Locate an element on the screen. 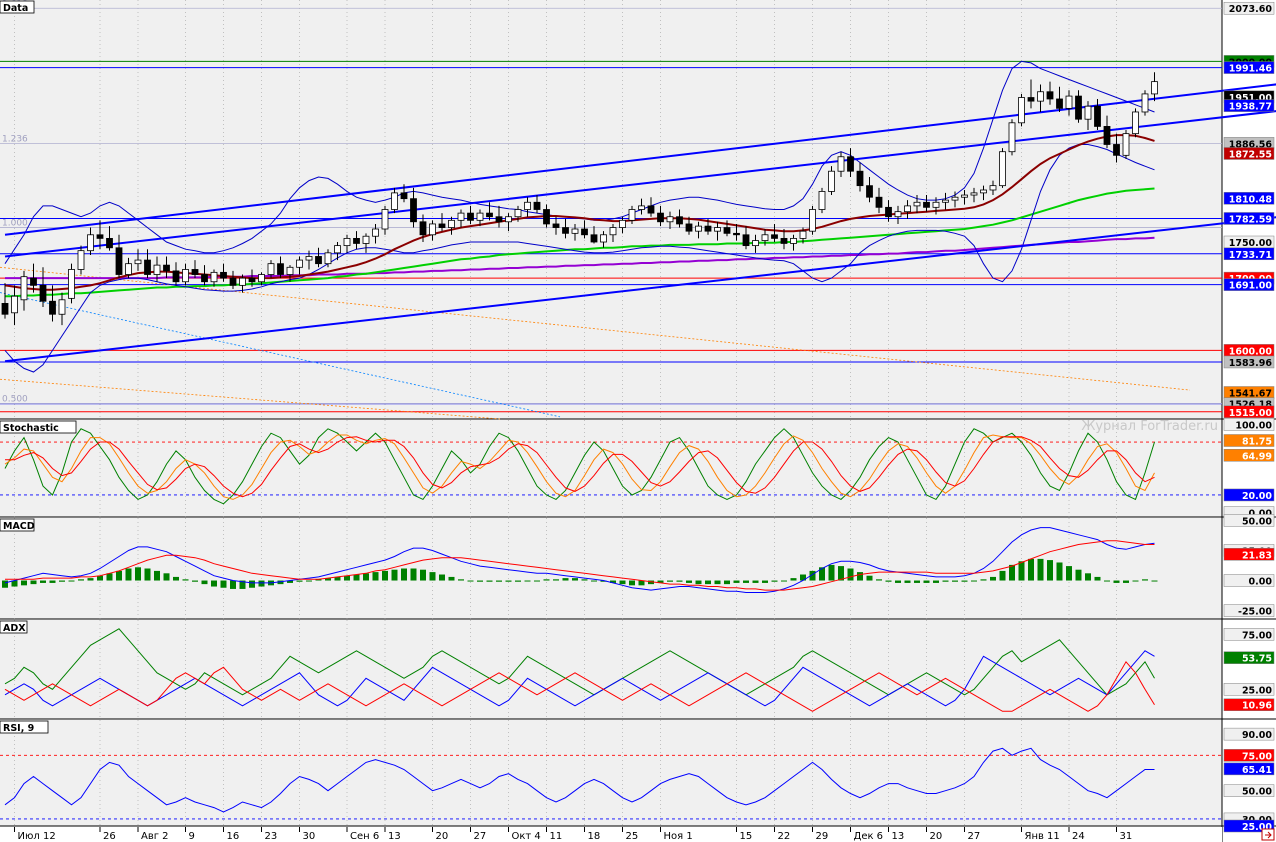 The image size is (1276, 842). fibo-level-label: 0.500 is located at coordinates (15, 400).